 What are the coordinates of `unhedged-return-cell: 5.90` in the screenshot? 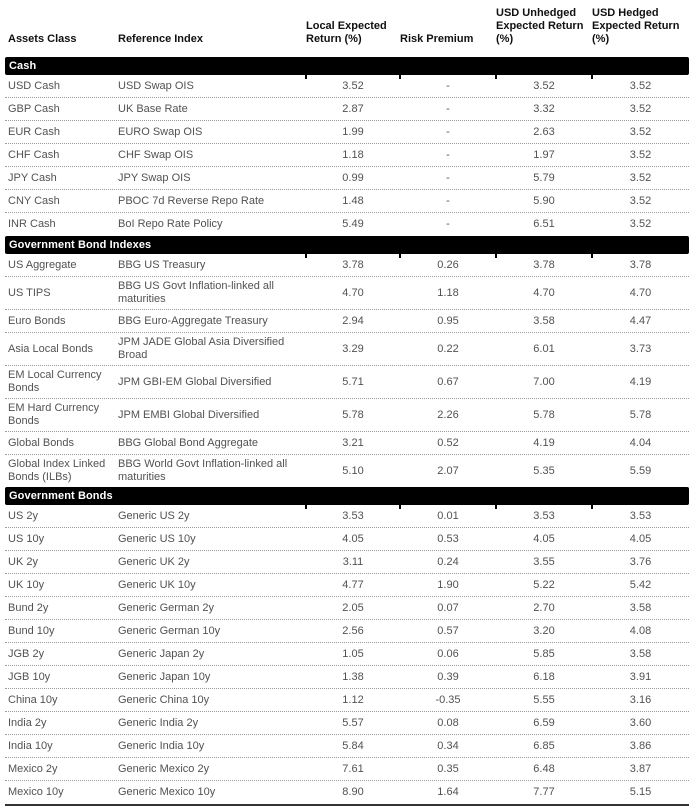 It's located at (544, 200).